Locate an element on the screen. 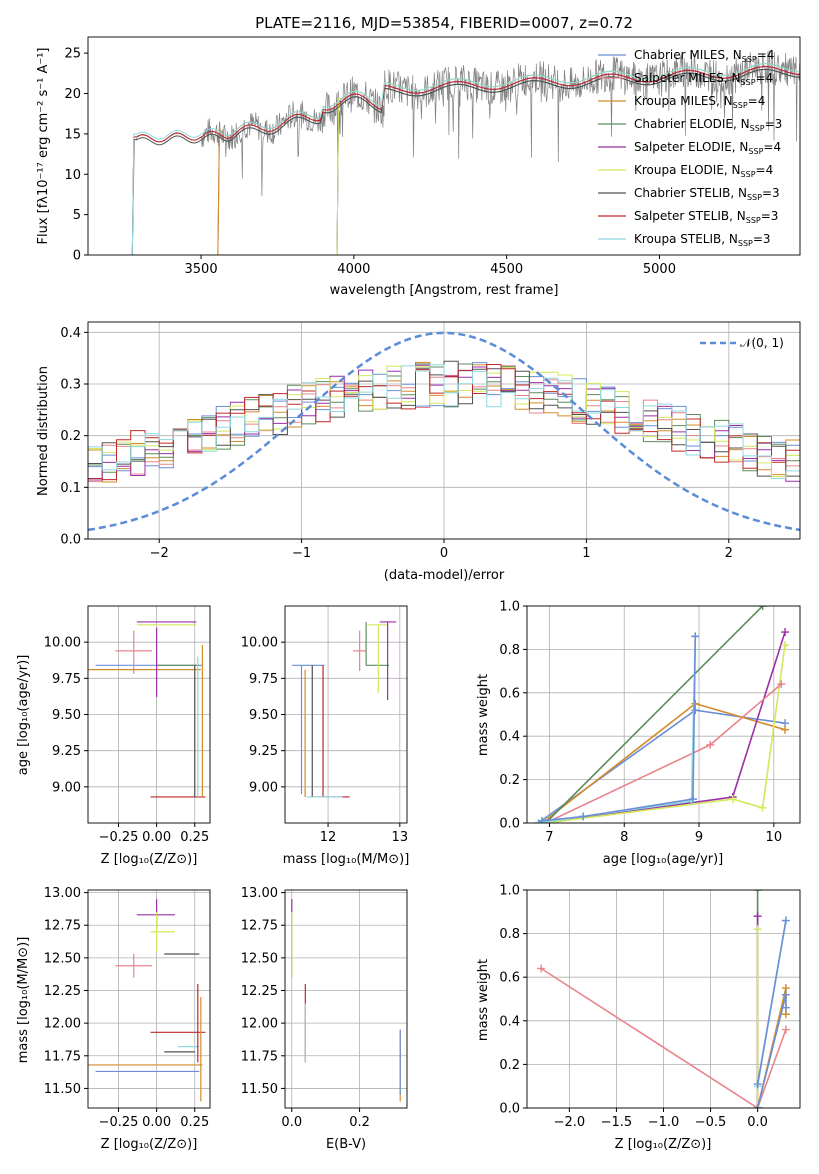 The height and width of the screenshot is (1174, 819). x-tick-label: 7 is located at coordinates (549, 837).